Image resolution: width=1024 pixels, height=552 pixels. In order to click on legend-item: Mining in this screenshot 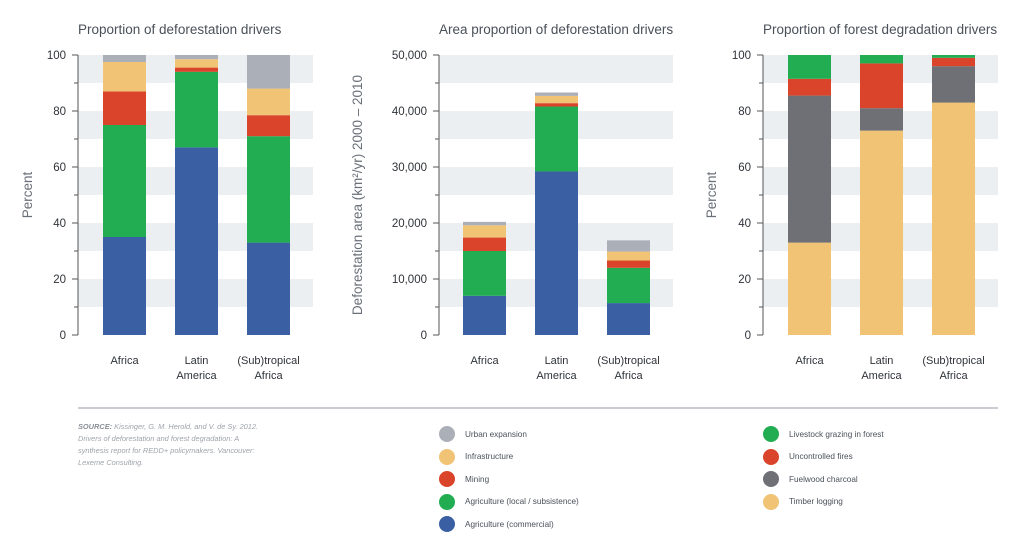, I will do `click(509, 479)`.